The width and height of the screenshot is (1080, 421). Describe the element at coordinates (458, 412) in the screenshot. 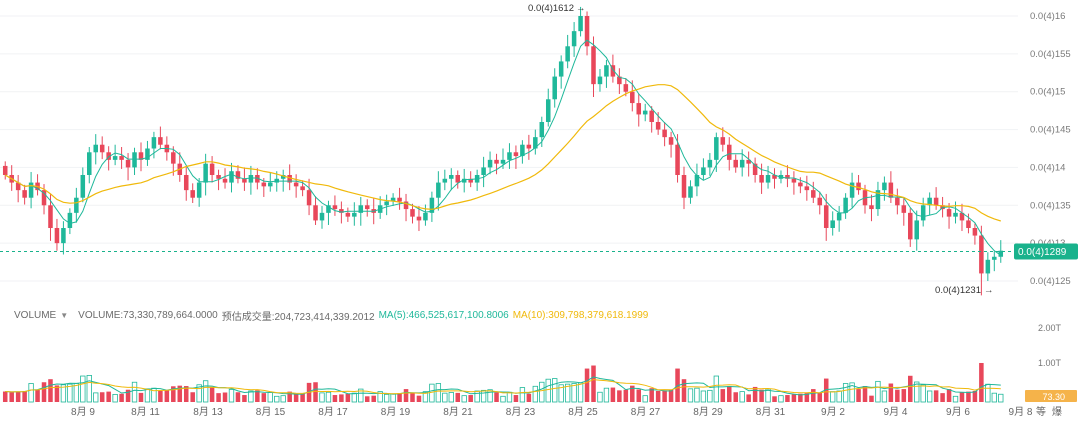

I see `time-tick: 8月 21` at that location.